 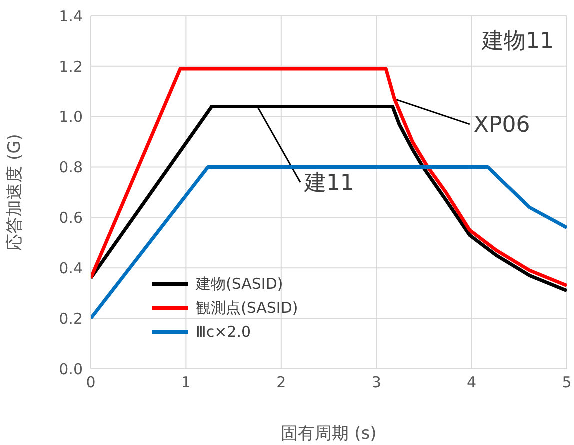 What do you see at coordinates (472, 383) in the screenshot?
I see `x-tick-label: 4` at bounding box center [472, 383].